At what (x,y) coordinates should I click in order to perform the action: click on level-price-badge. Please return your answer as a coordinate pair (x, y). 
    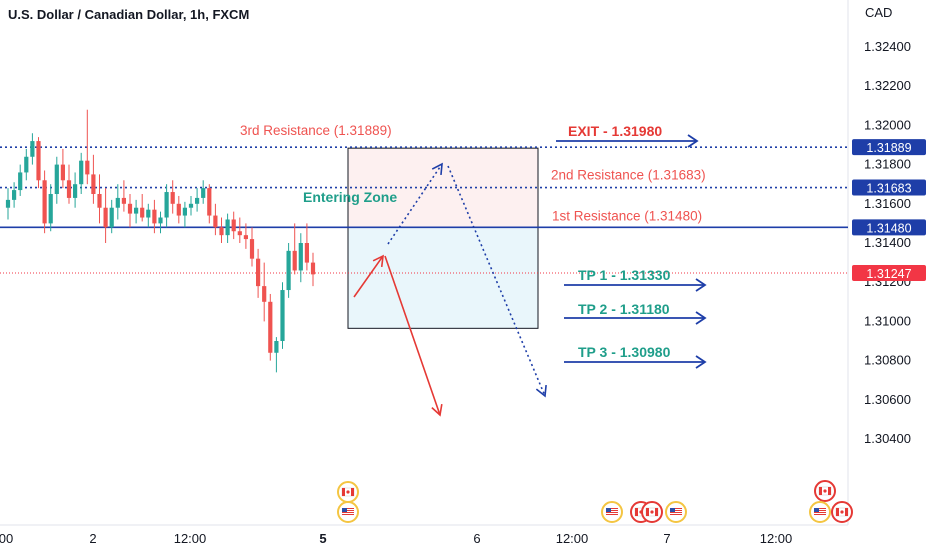
    Looking at the image, I should click on (889, 227).